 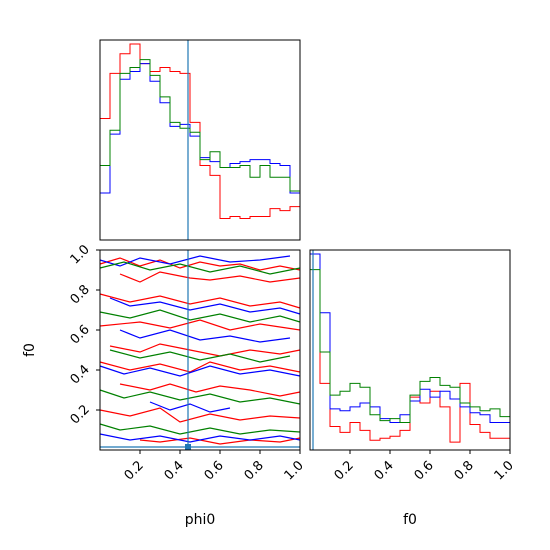 I want to click on x-axis-label-f0: f0, so click(x=410, y=520).